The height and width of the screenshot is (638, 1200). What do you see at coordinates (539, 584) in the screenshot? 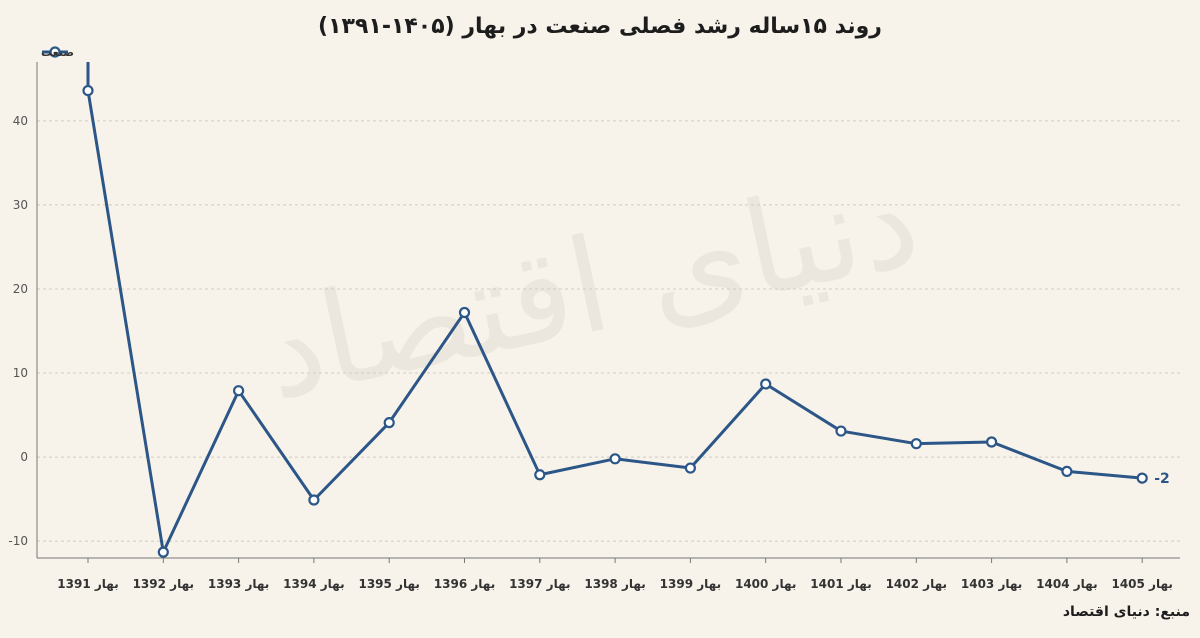
I see `x-tick-label: بهار 1397` at bounding box center [539, 584].